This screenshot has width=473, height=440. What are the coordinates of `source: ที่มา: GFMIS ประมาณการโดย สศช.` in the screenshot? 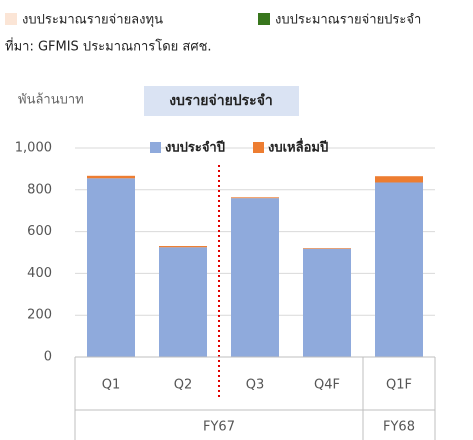 It's located at (108, 46).